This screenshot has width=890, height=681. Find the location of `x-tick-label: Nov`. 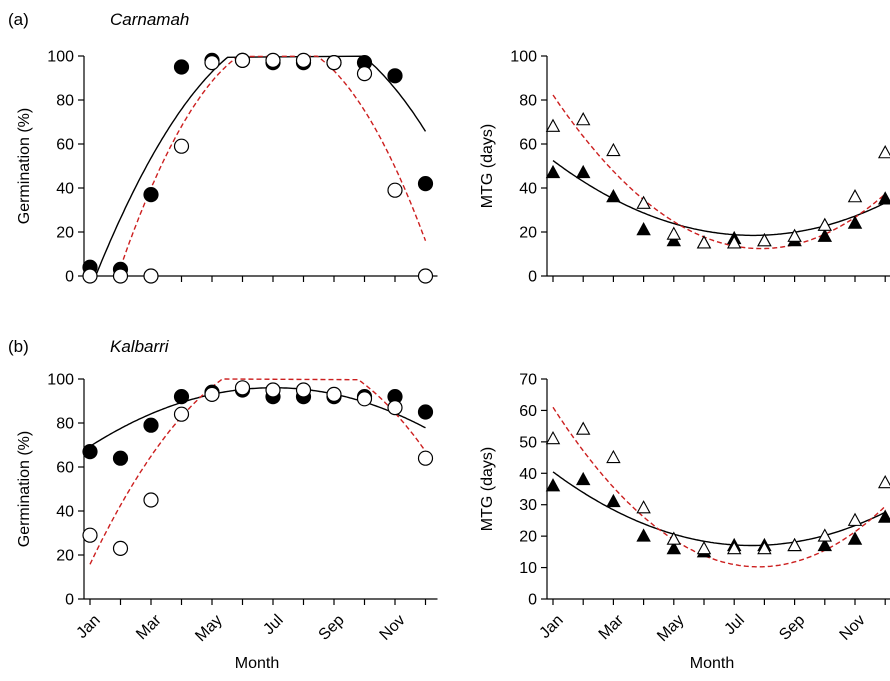

x-tick-label: Nov is located at coordinates (393, 628).